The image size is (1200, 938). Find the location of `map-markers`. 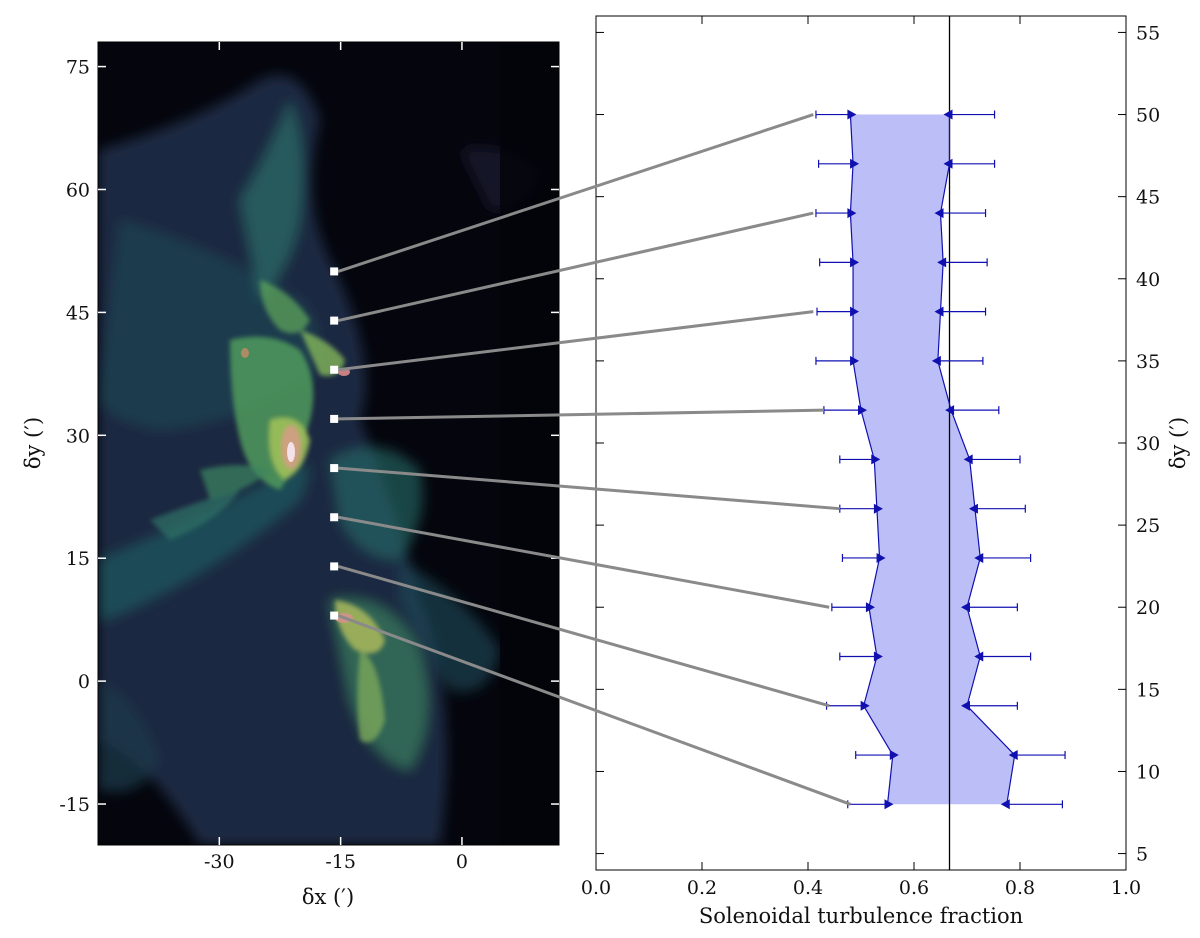

map-markers is located at coordinates (334, 443).